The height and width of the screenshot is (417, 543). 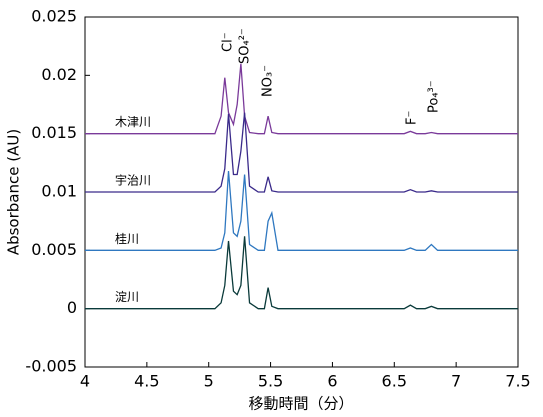 What do you see at coordinates (268, 81) in the screenshot?
I see `peak-annotation: NO₃⁻` at bounding box center [268, 81].